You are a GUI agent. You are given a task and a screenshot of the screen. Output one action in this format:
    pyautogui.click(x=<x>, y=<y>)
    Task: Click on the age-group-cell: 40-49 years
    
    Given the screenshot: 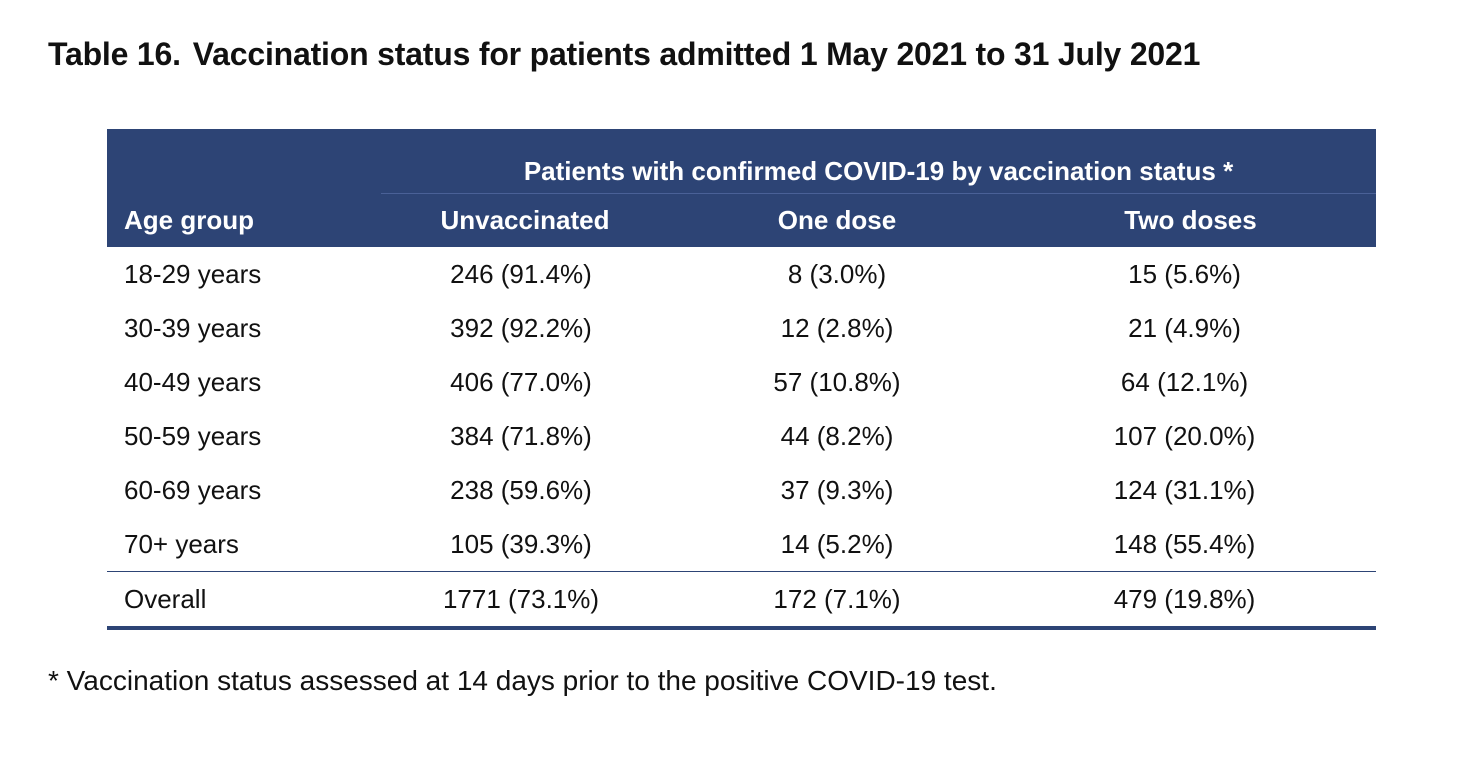 What is the action you would take?
    pyautogui.click(x=193, y=381)
    